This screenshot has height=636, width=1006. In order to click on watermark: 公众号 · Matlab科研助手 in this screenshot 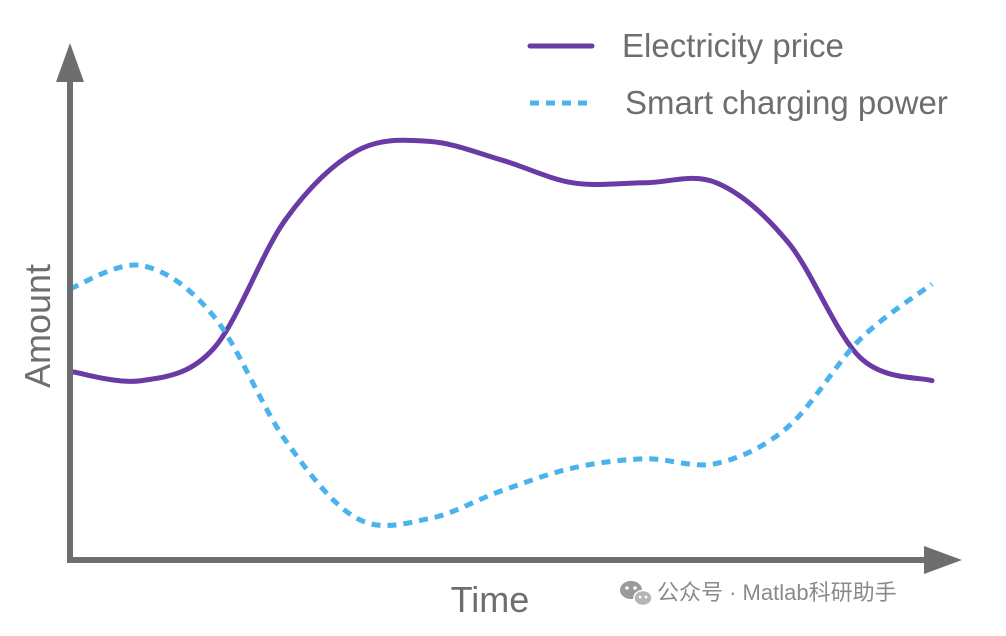, I will do `click(758, 593)`.